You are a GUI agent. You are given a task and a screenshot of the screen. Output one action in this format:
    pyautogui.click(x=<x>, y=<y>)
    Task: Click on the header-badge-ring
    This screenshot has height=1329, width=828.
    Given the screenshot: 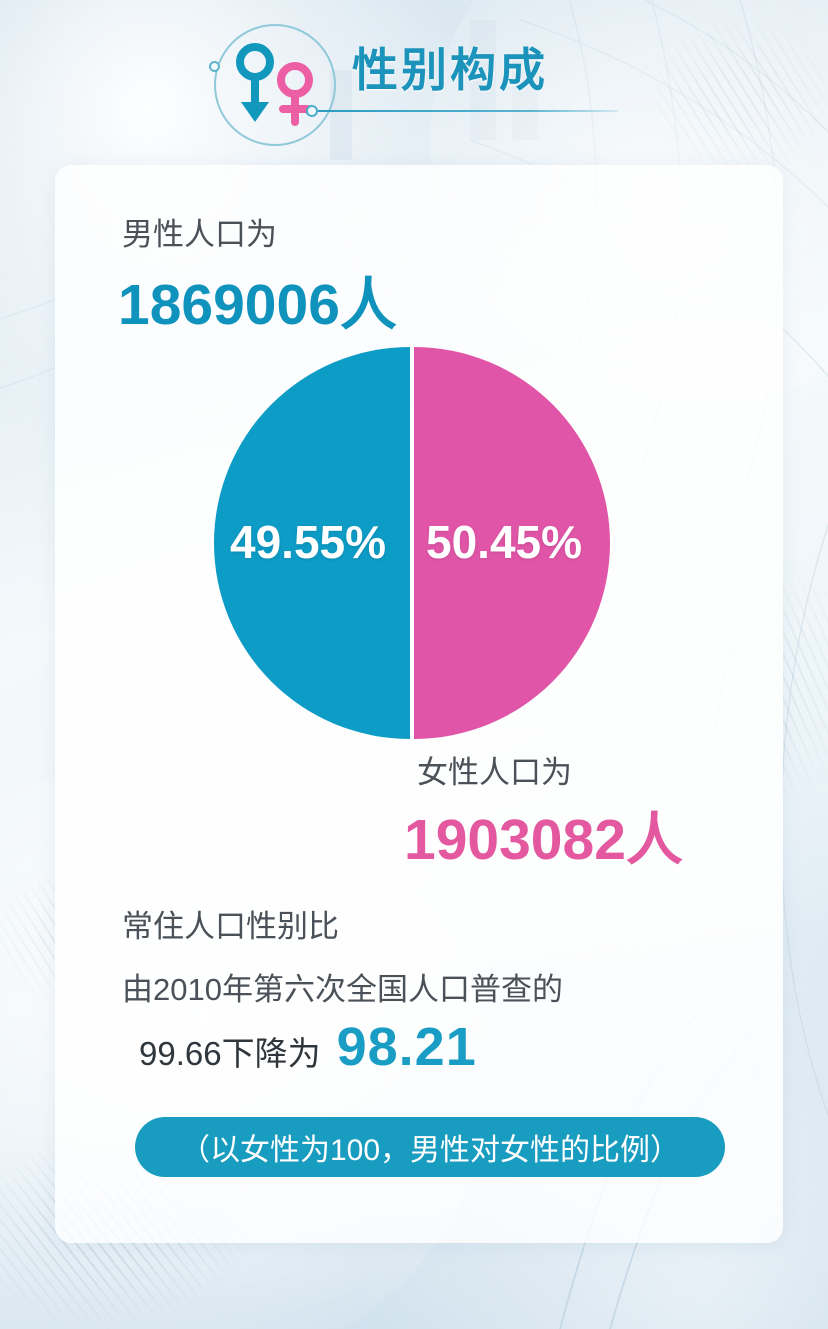 What is the action you would take?
    pyautogui.click(x=275, y=85)
    